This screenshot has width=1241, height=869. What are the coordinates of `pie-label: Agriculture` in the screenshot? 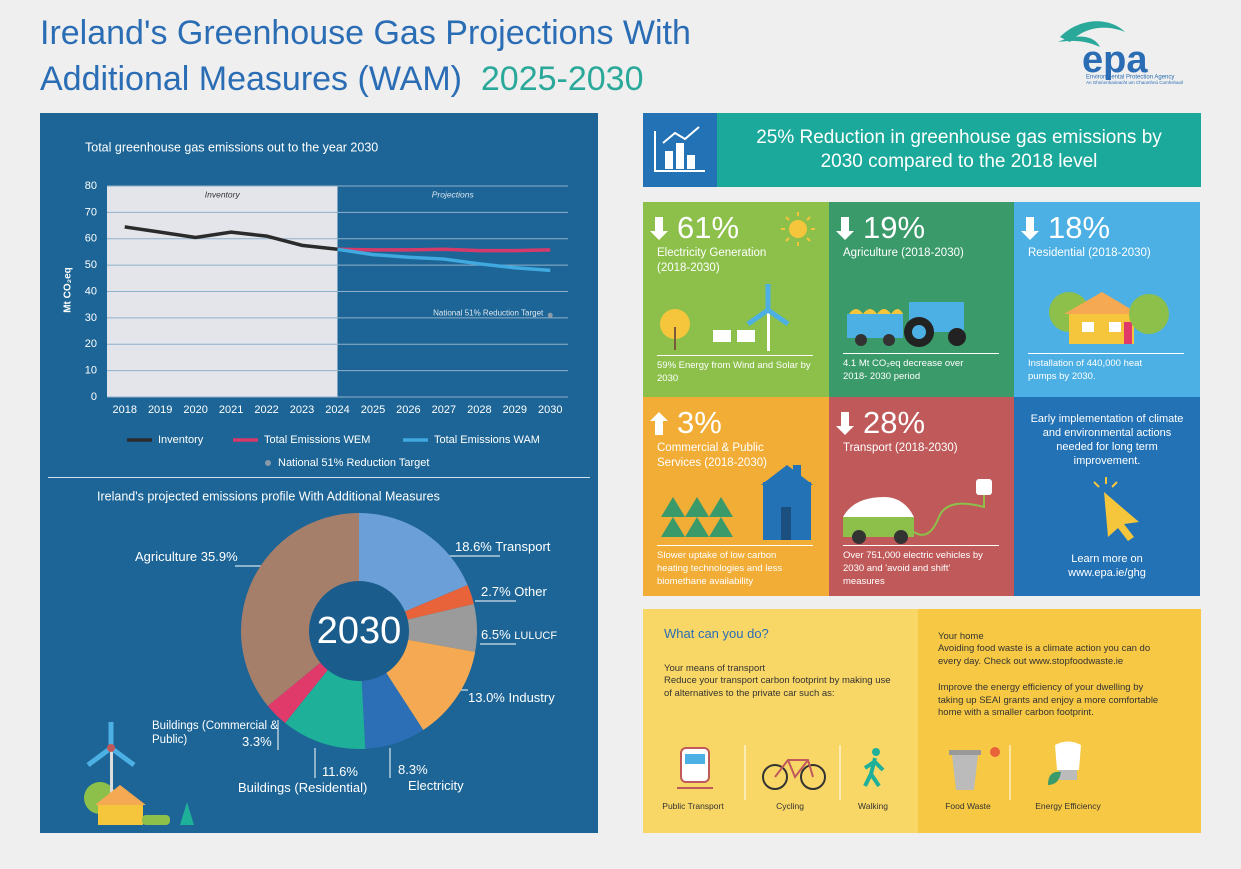 It's located at (166, 556).